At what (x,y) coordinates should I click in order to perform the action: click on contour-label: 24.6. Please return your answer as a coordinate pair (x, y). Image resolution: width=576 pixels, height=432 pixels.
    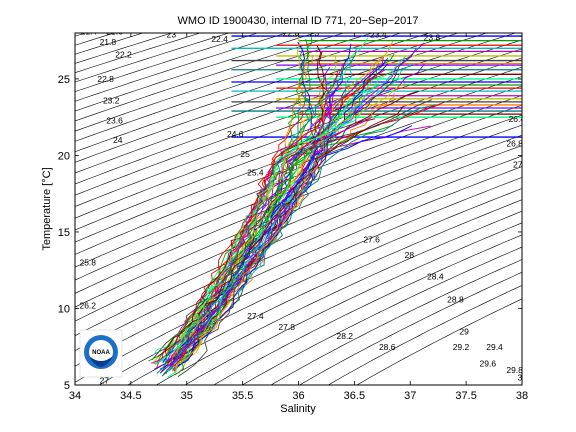
    Looking at the image, I should click on (235, 134).